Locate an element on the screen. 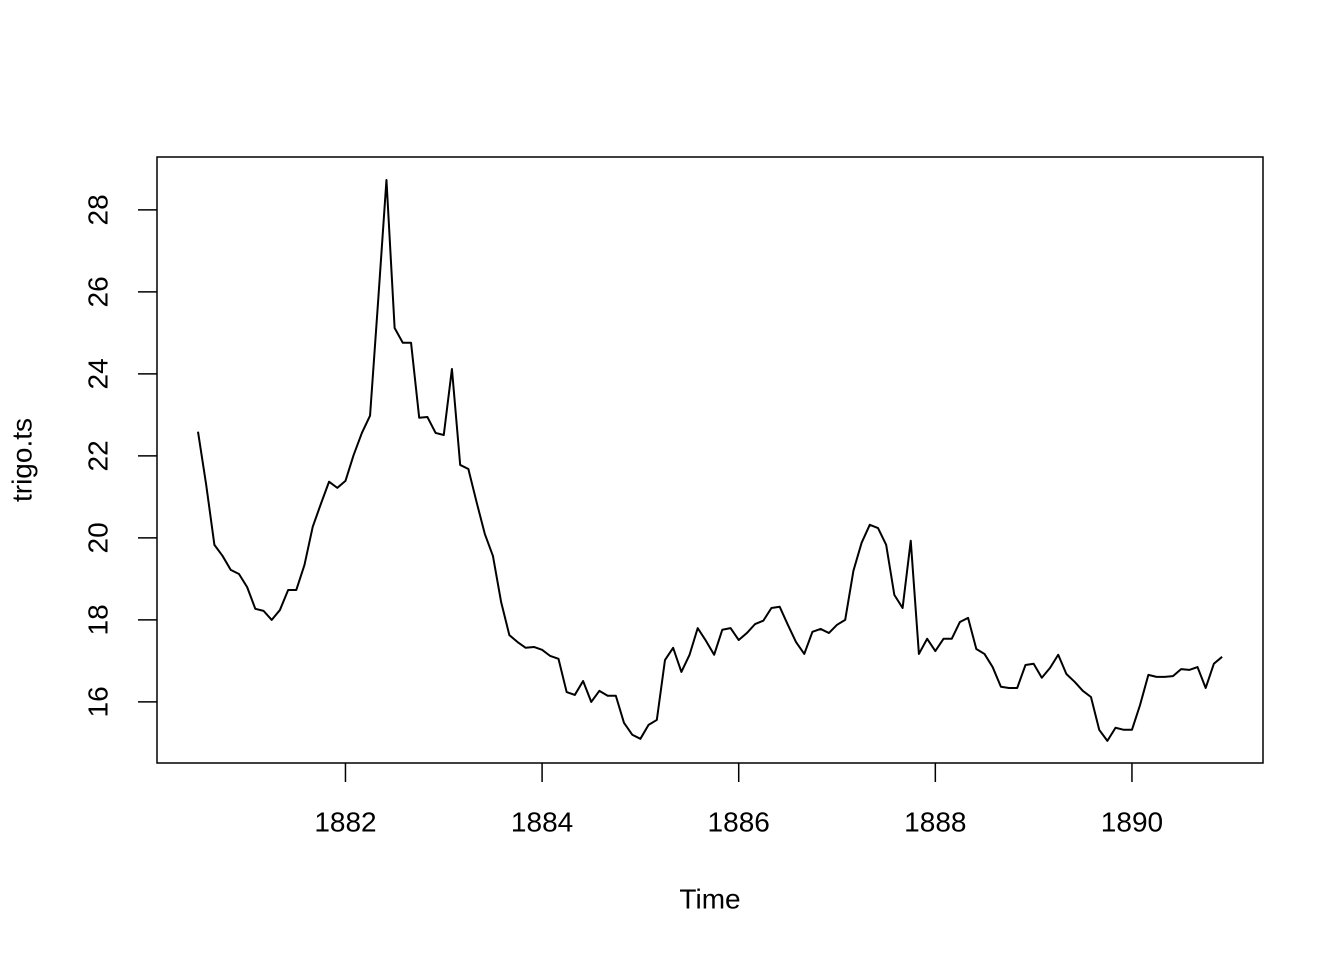 The image size is (1344, 960). y-axis-label: trigo.ts is located at coordinates (21, 460).